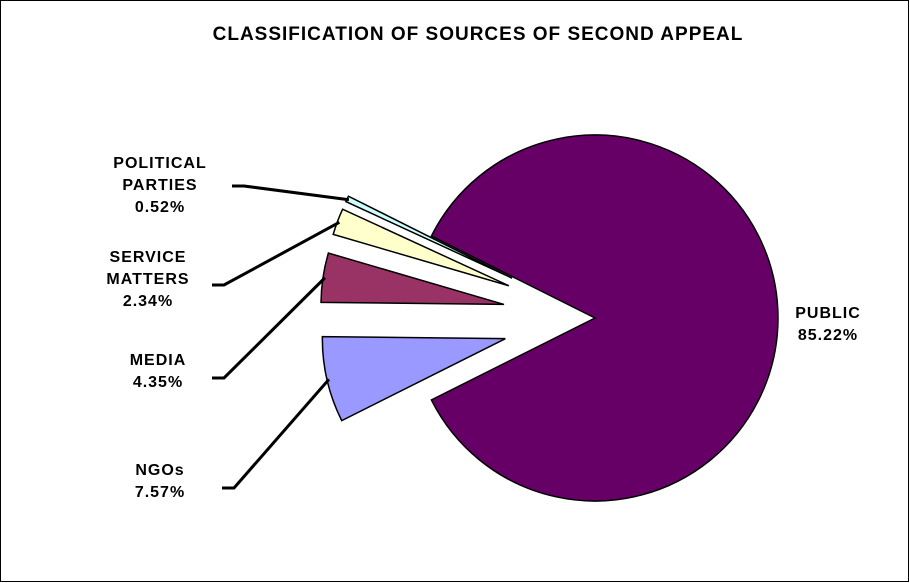 This screenshot has width=910, height=583. What do you see at coordinates (160, 207) in the screenshot?
I see `value-label: 0.52%` at bounding box center [160, 207].